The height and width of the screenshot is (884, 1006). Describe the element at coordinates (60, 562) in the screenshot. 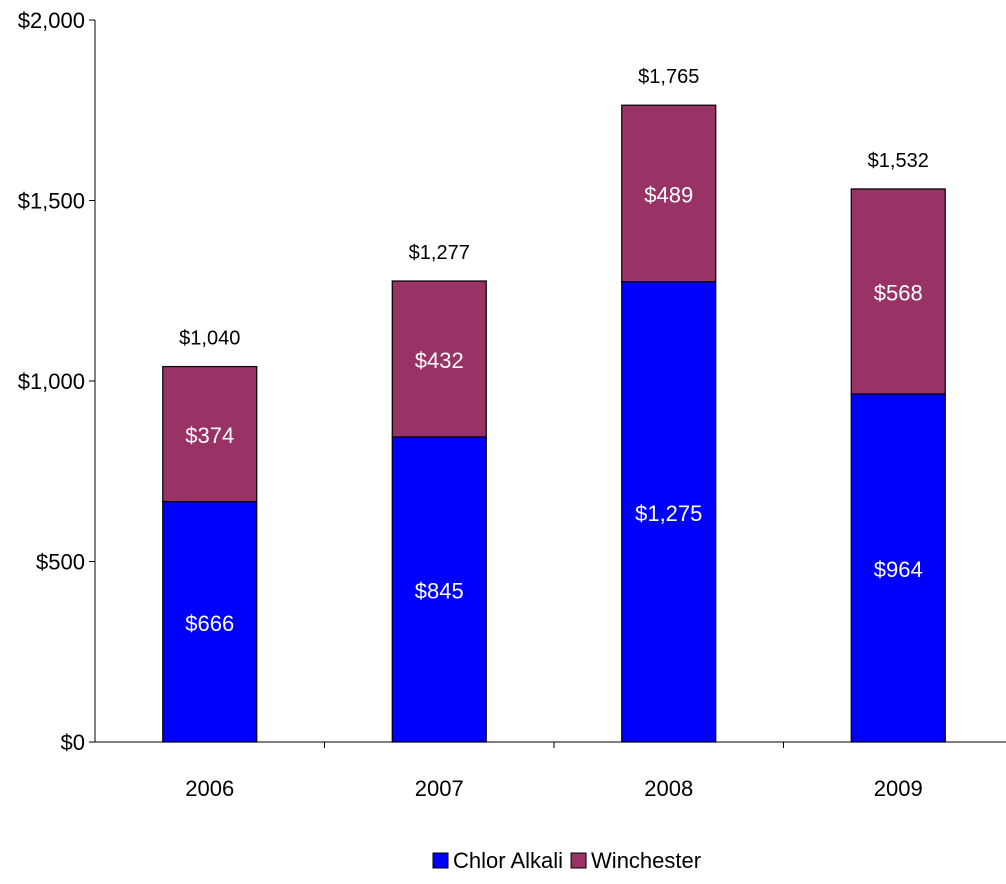

I see `y-tick-label: $500` at that location.